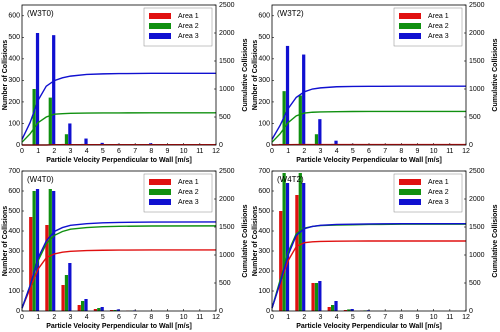 This screenshot has height=332, width=500. What do you see at coordinates (40, 13) in the screenshot?
I see `panel-title: (W3T0)` at bounding box center [40, 13].